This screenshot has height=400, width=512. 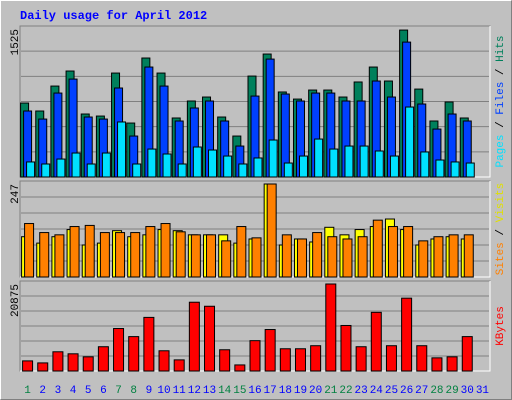 I want to click on x-tick-label: 1, so click(x=27, y=391).